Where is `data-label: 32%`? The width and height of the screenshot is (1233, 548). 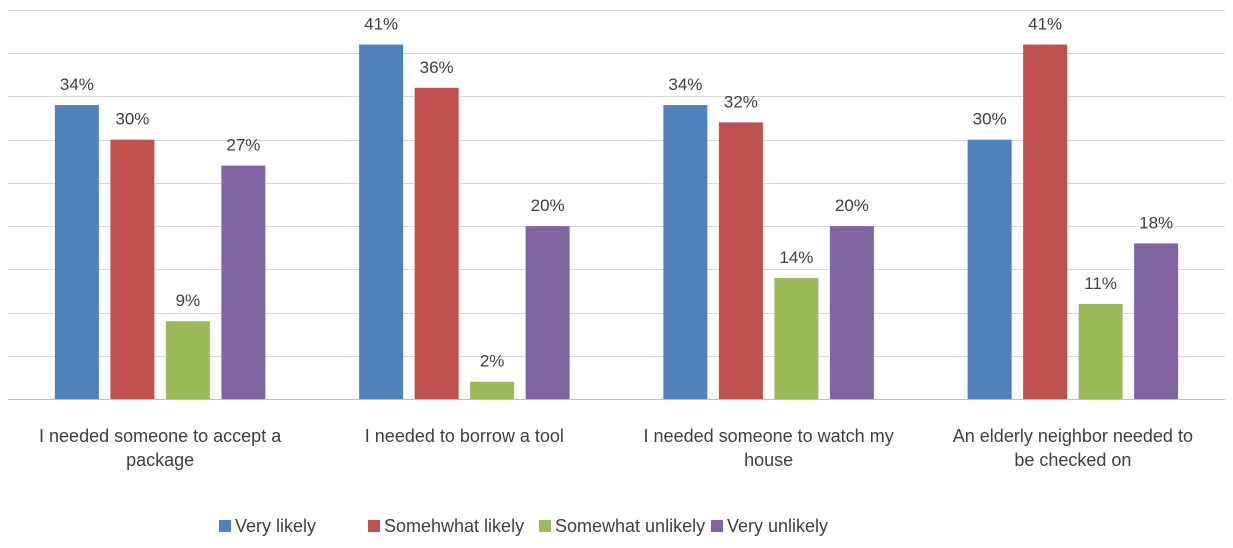 data-label: 32% is located at coordinates (741, 101).